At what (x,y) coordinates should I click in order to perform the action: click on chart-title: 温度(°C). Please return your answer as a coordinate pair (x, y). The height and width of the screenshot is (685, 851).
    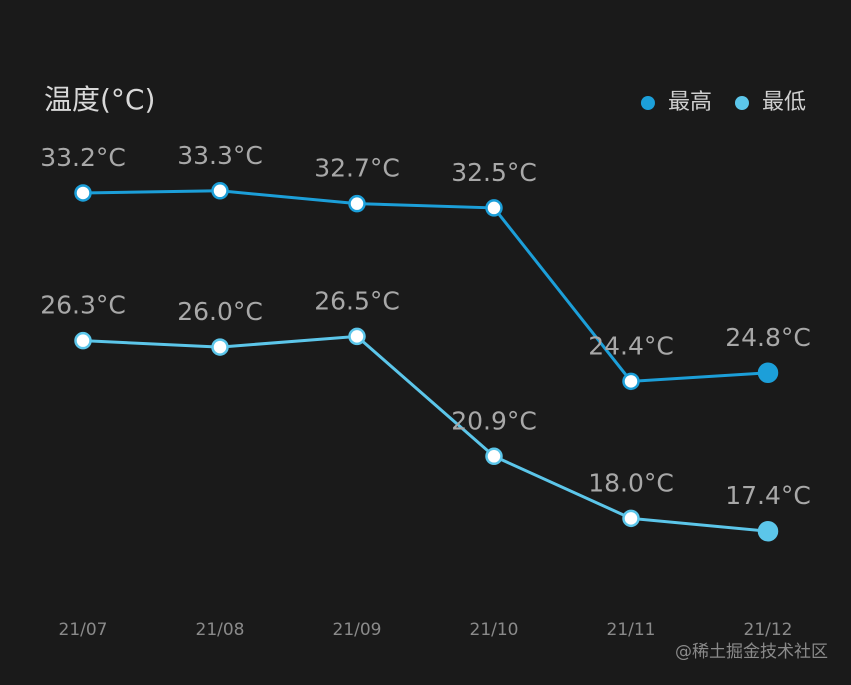
    Looking at the image, I should click on (99, 99).